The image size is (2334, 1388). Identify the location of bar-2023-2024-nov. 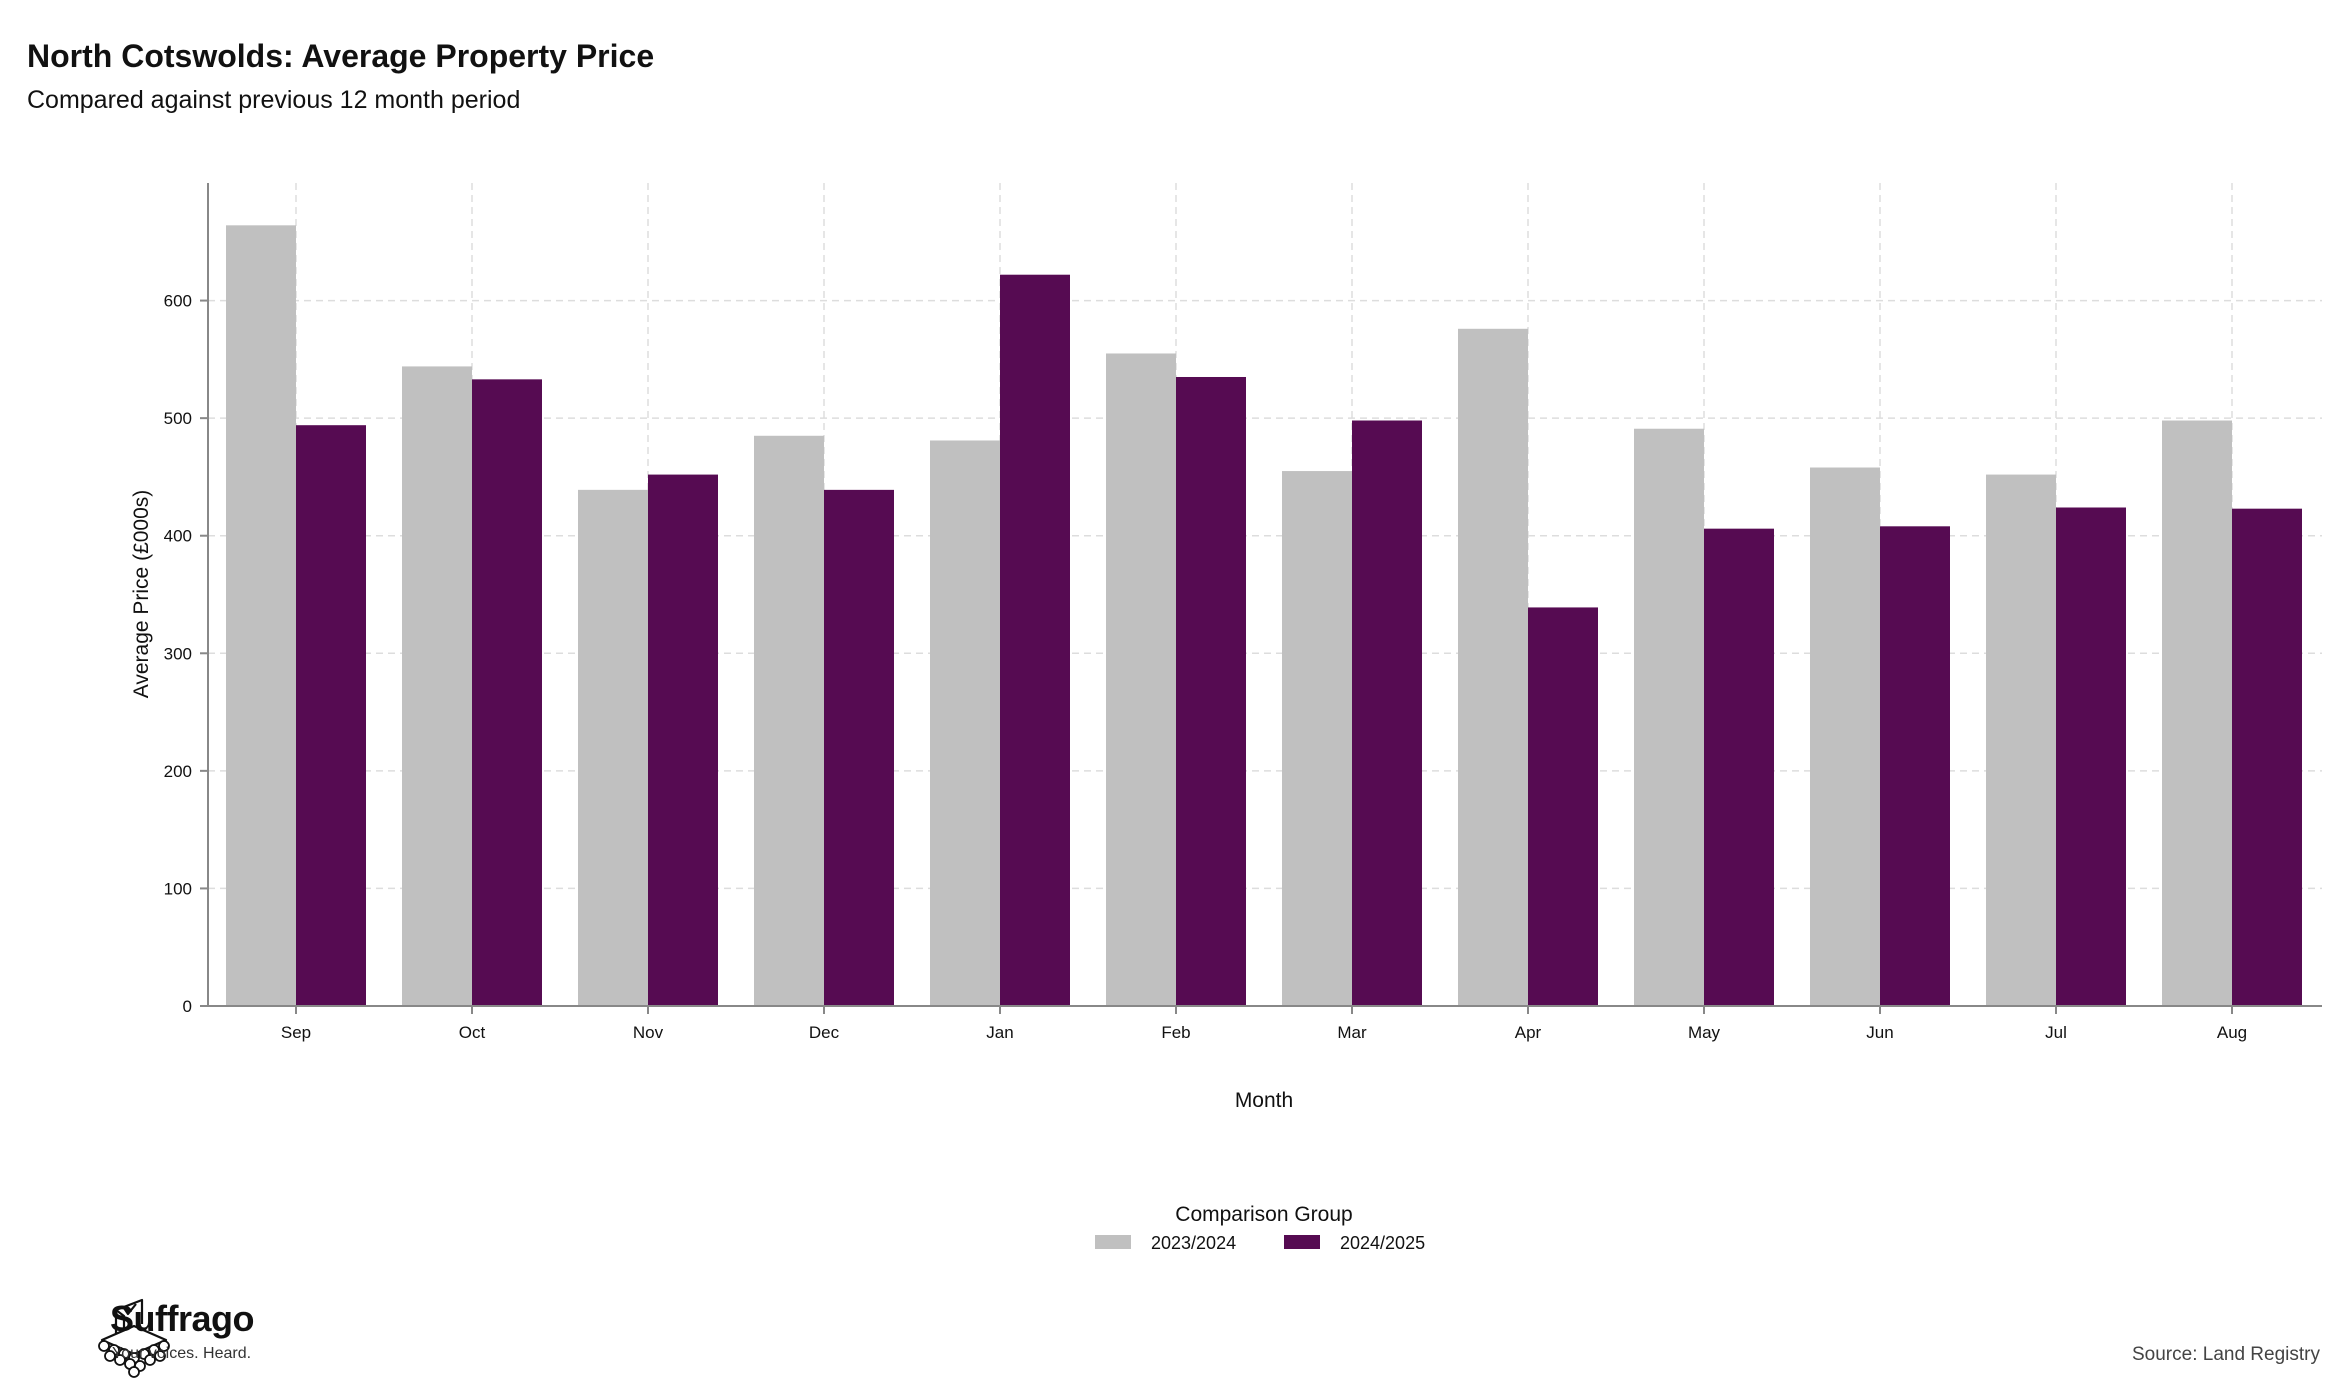
(613, 747).